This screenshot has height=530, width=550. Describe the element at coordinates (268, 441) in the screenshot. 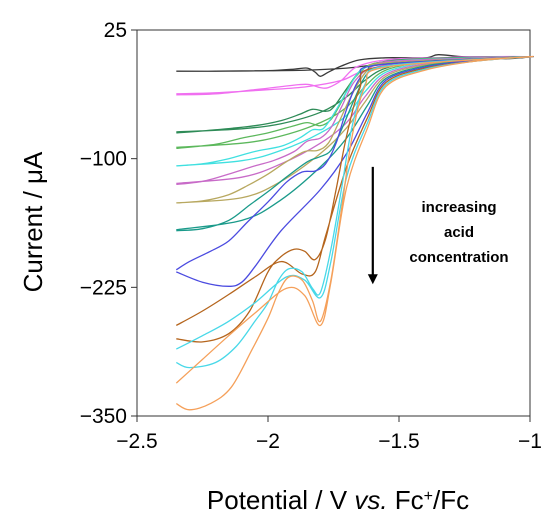

I see `x-tick-label: −2` at that location.